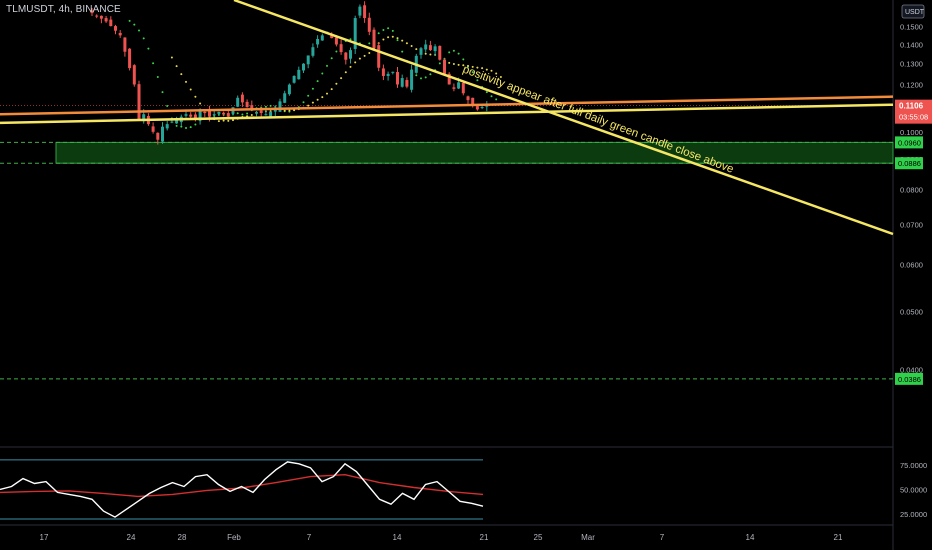 This screenshot has height=550, width=932. I want to click on candles-layer, so click(289, 73).